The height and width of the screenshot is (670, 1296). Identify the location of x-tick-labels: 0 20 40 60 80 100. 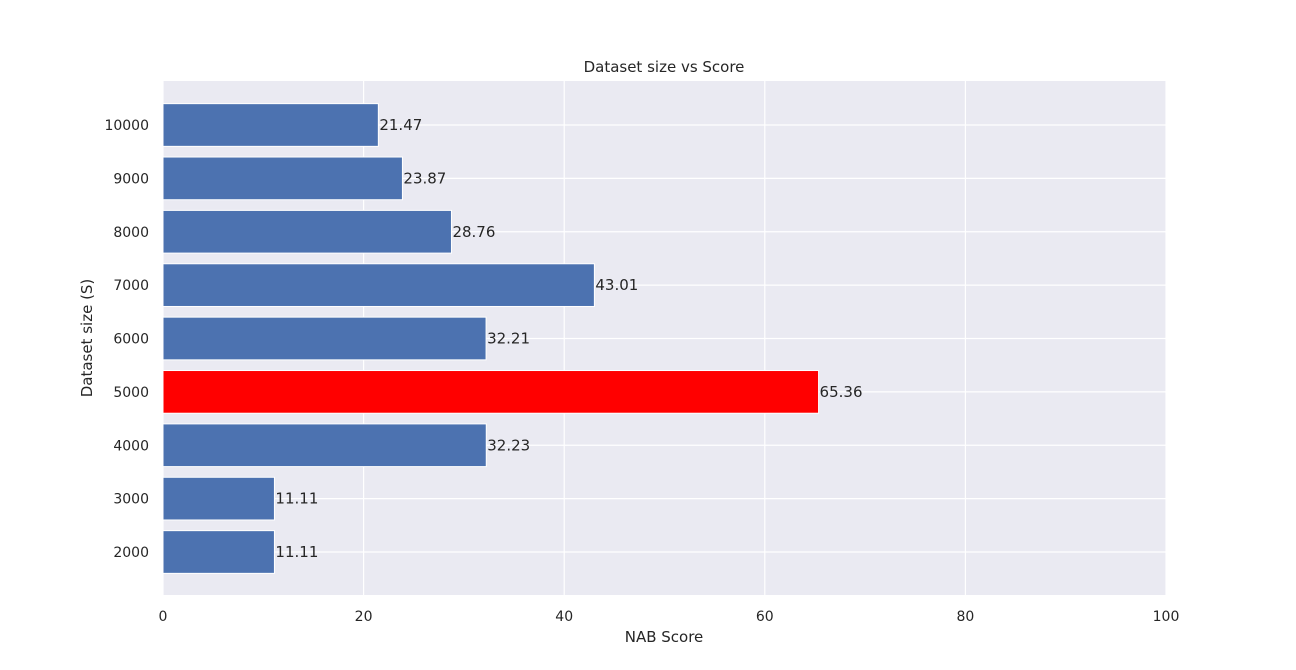
(669, 617).